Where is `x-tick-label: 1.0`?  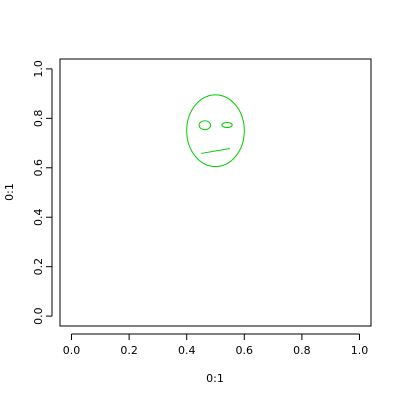
x-tick-label: 1.0 is located at coordinates (360, 350).